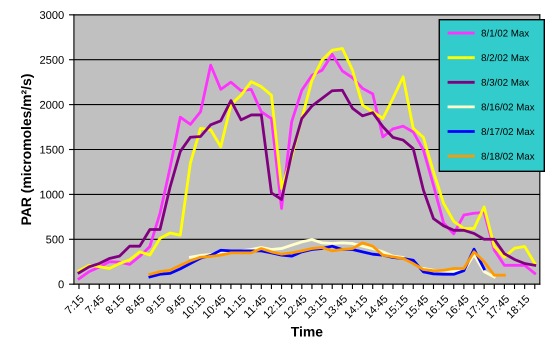 The height and width of the screenshot is (362, 560). What do you see at coordinates (507, 132) in the screenshot?
I see `legend-label: 8/17/02 Max` at bounding box center [507, 132].